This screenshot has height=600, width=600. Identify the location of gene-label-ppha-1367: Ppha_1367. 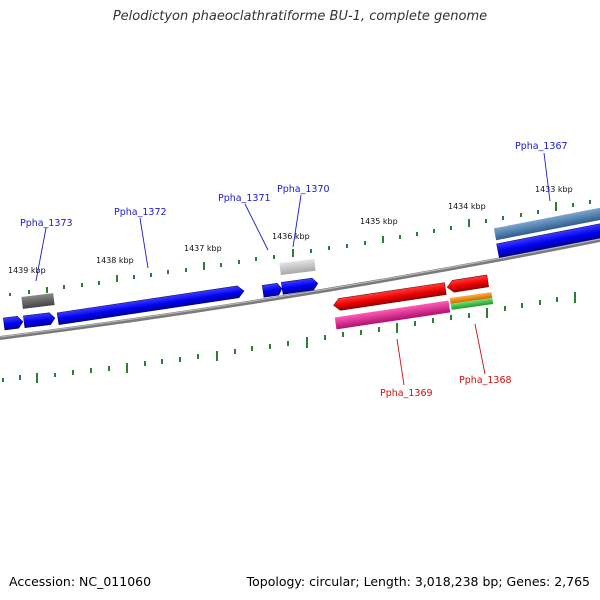
(541, 146).